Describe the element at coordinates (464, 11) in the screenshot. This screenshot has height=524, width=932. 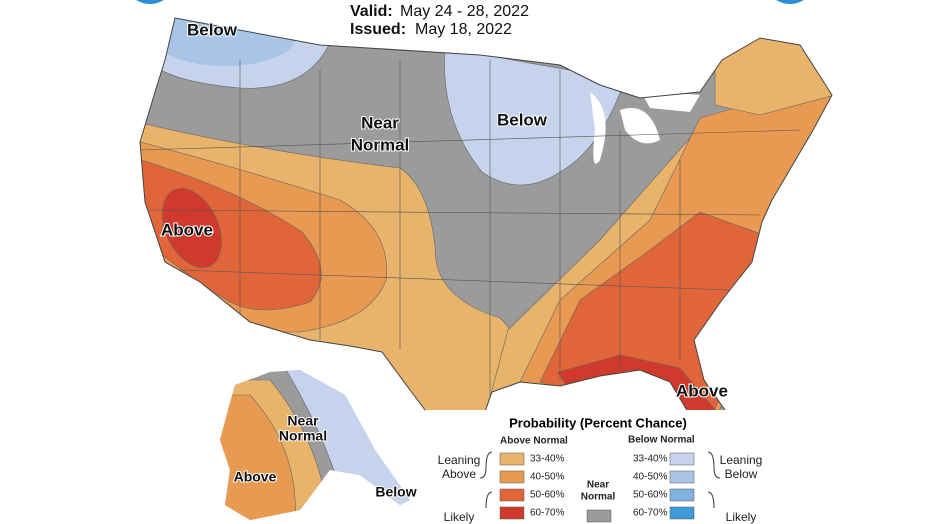
I see `valid-dates: May 24 - 28, 2022` at that location.